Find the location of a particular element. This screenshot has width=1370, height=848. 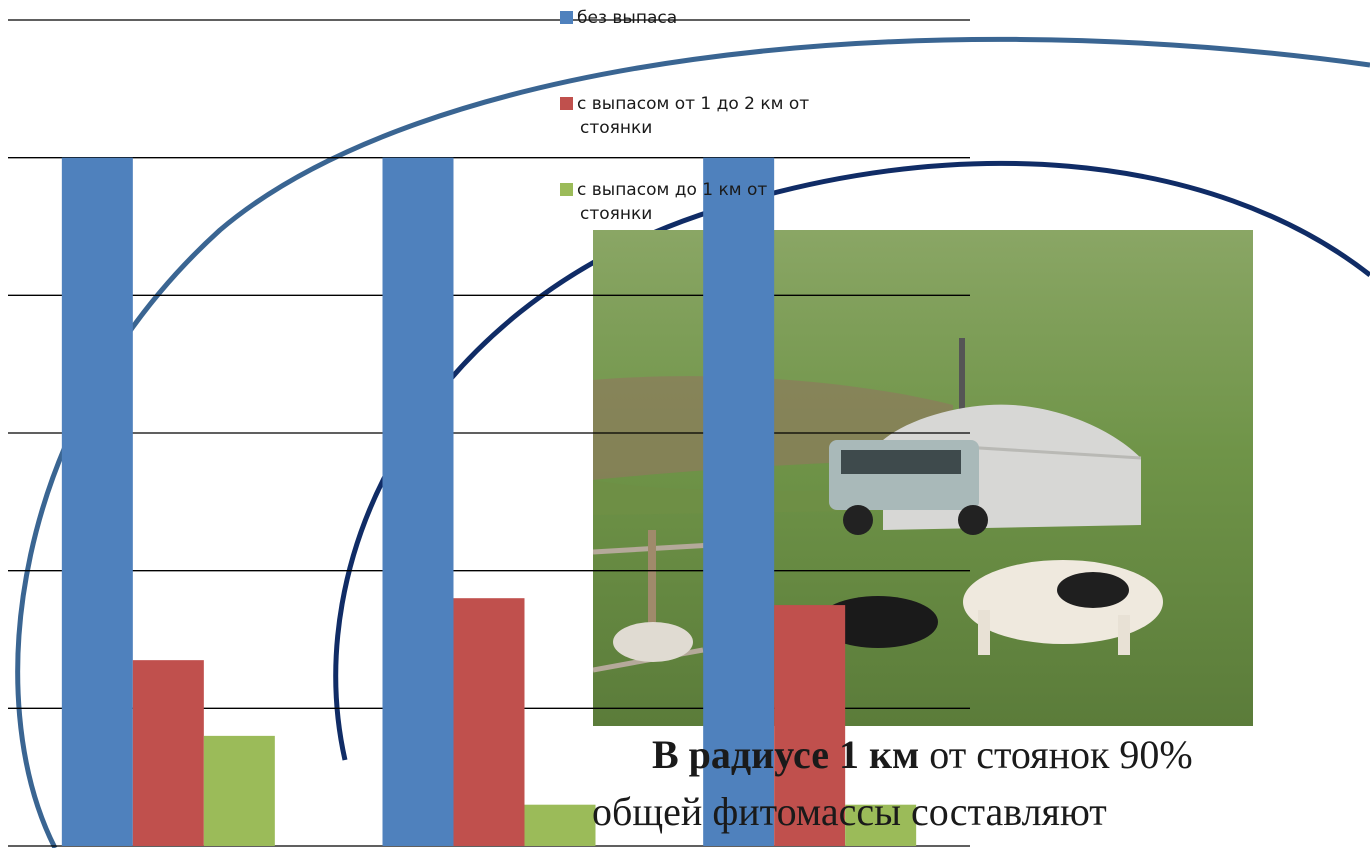

caption-line-2-text: общей фитомассы составляют is located at coordinates (849, 811).